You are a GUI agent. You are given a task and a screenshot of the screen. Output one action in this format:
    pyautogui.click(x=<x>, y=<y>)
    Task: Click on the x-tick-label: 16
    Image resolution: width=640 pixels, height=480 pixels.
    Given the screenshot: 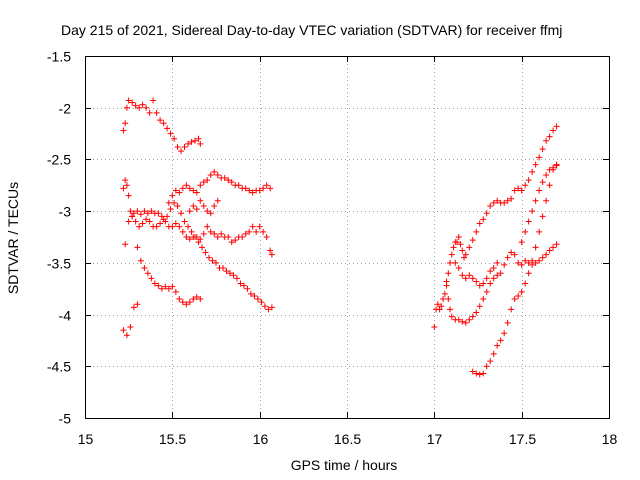 What is the action you would take?
    pyautogui.click(x=261, y=439)
    